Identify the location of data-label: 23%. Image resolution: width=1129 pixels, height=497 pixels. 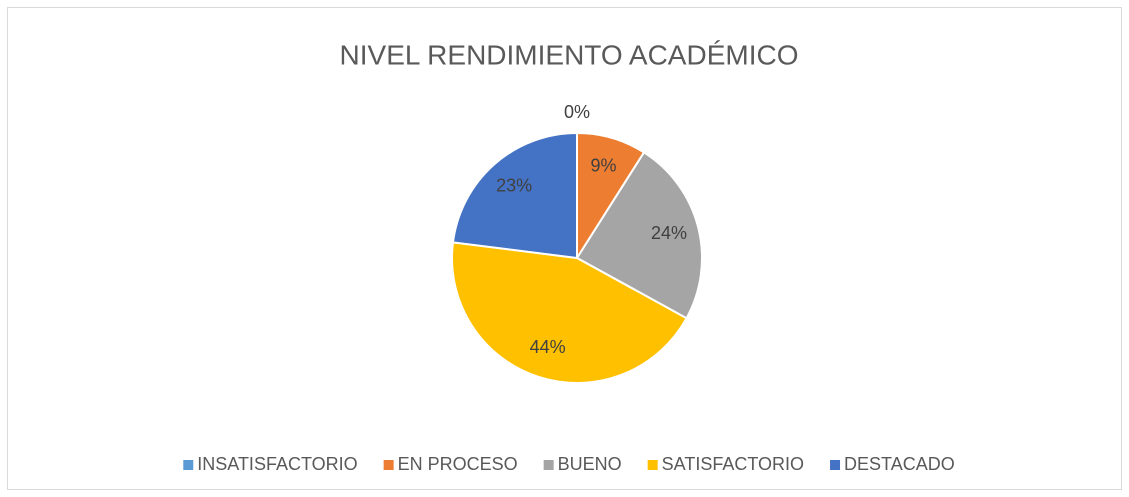
(514, 185).